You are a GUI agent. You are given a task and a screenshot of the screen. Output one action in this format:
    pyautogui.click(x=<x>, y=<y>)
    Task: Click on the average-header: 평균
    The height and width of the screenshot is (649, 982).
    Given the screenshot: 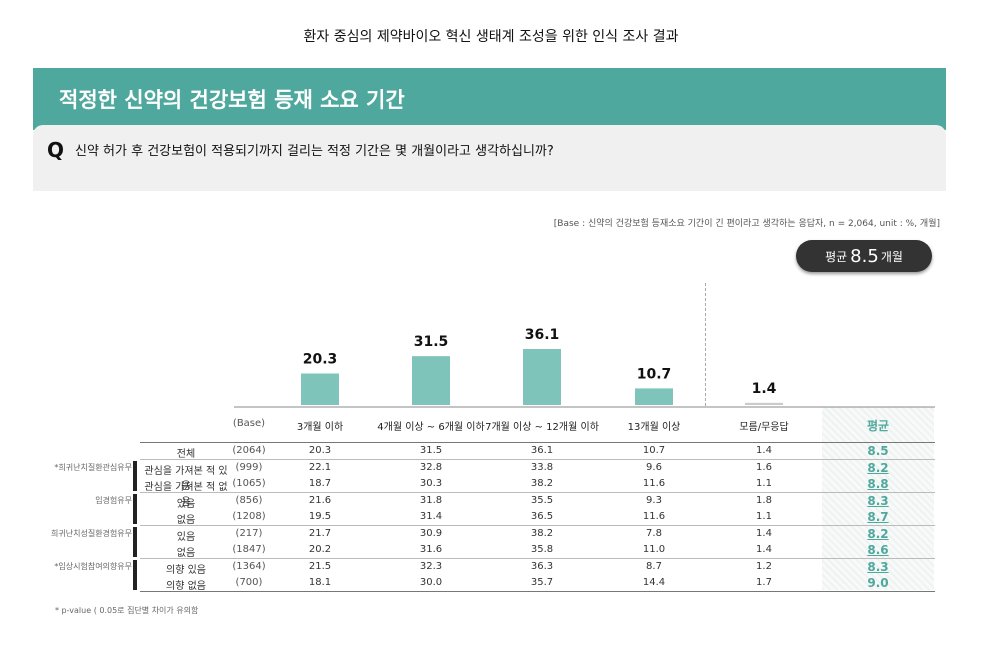 What is the action you would take?
    pyautogui.click(x=878, y=426)
    